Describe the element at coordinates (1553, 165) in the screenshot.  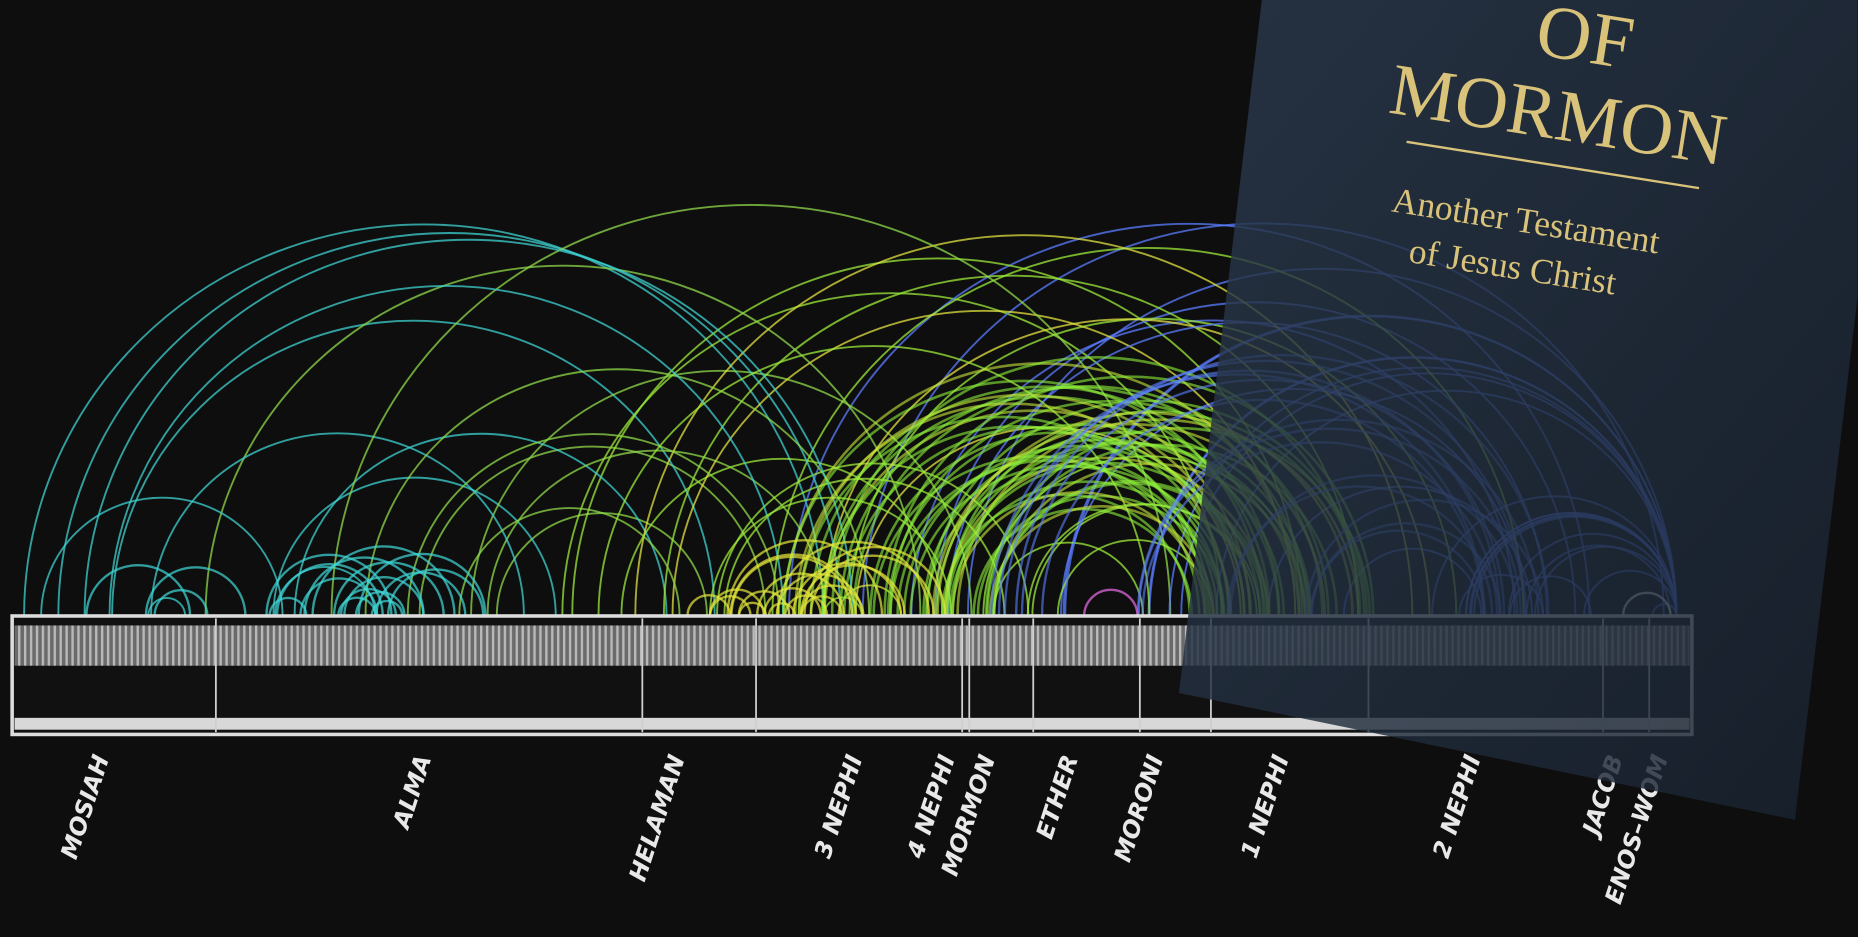
I see `cover-rule` at that location.